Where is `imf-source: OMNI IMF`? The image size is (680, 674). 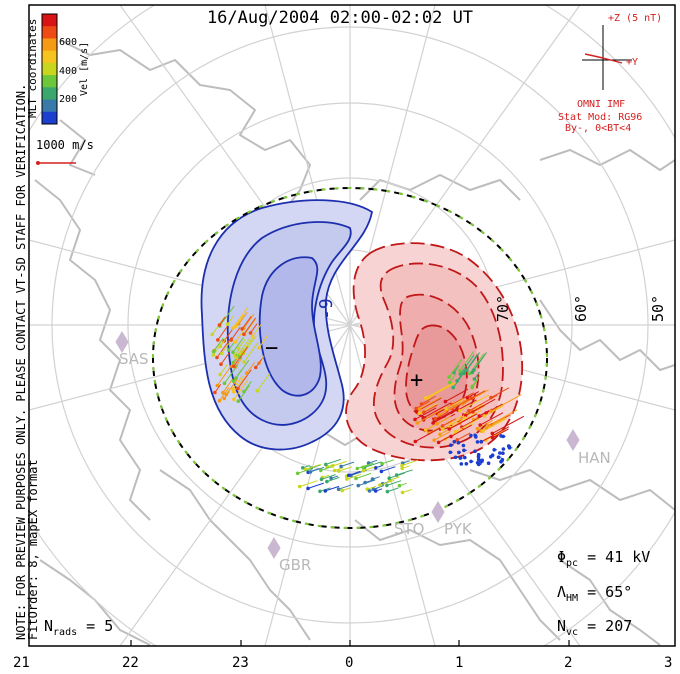
imf-source: OMNI IMF is located at coordinates (601, 104).